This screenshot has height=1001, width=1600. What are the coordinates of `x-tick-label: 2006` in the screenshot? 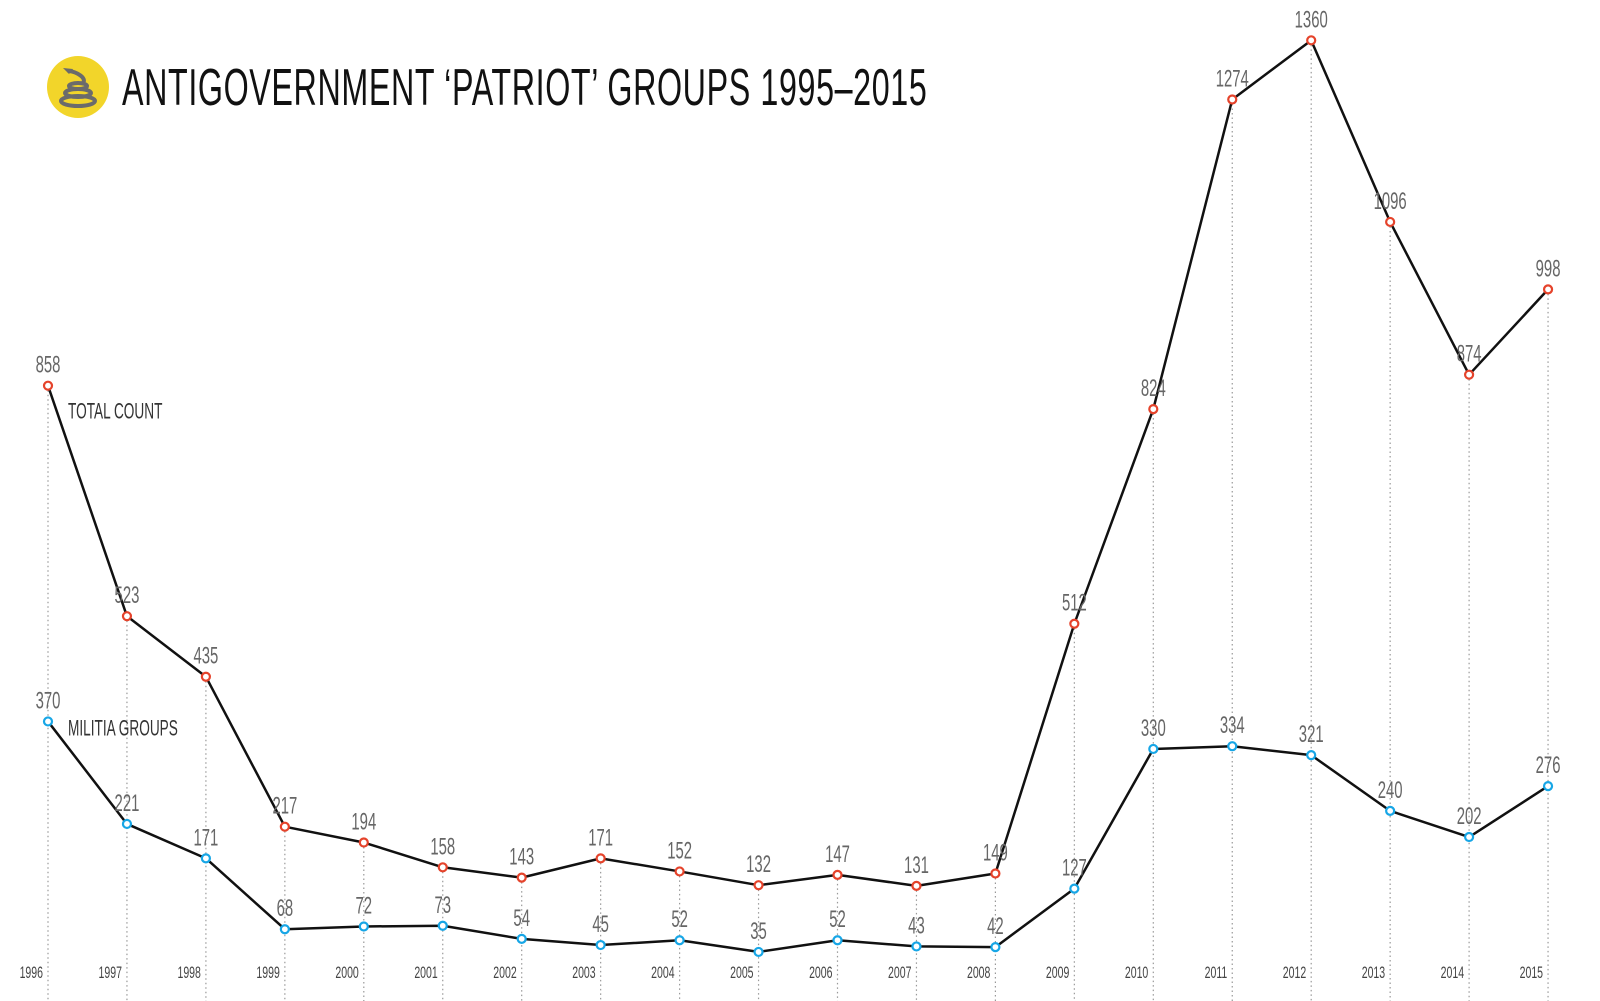 It's located at (821, 971).